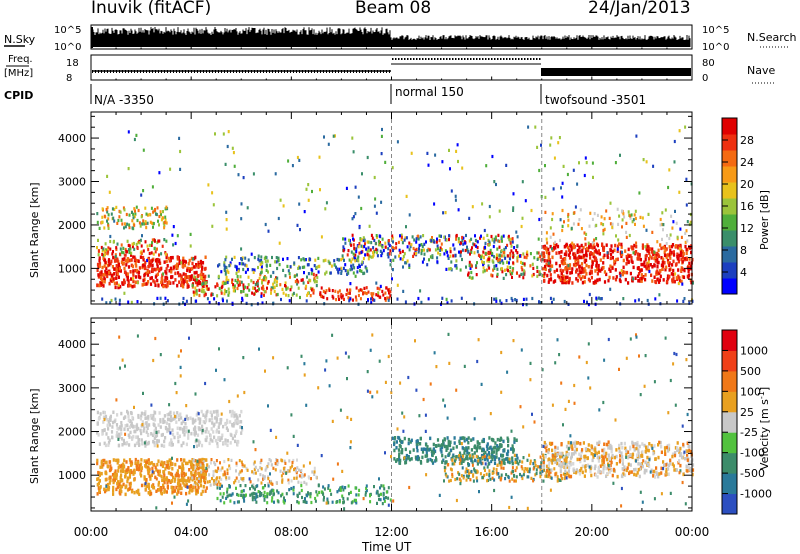  What do you see at coordinates (750, 371) in the screenshot?
I see `velocity-colorbar-tick-label: 500` at bounding box center [750, 371].